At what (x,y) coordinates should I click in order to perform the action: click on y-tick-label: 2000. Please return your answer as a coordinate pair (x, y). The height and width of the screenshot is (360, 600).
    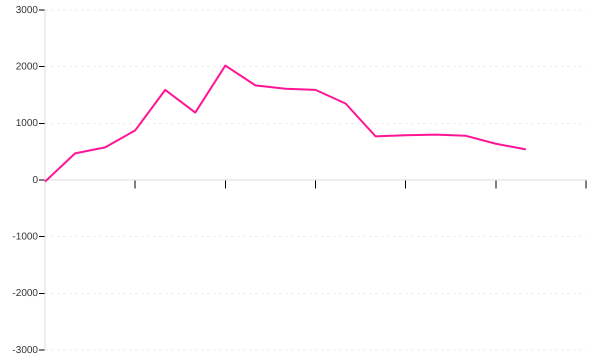
    Looking at the image, I should click on (27, 66).